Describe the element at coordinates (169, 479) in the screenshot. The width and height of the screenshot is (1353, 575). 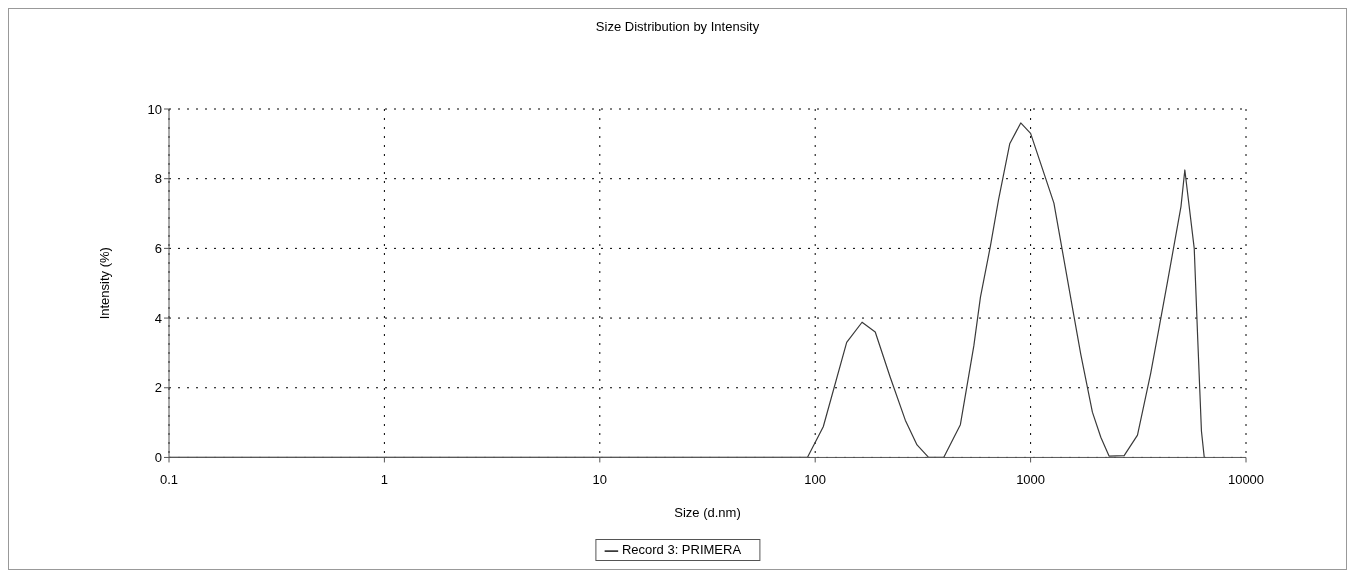
I see `x-tick-label: 0.1` at that location.